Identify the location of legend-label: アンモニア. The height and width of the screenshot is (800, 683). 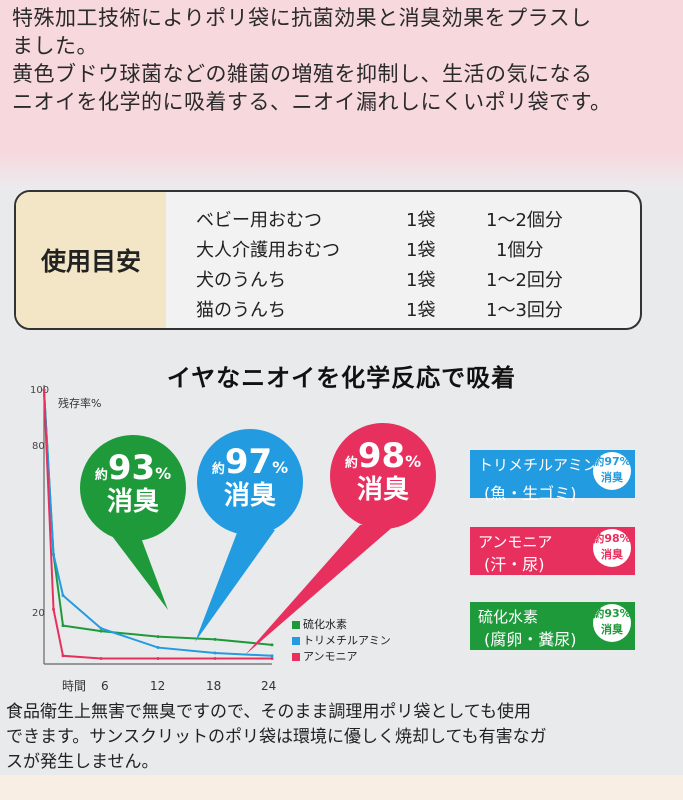
(330, 656).